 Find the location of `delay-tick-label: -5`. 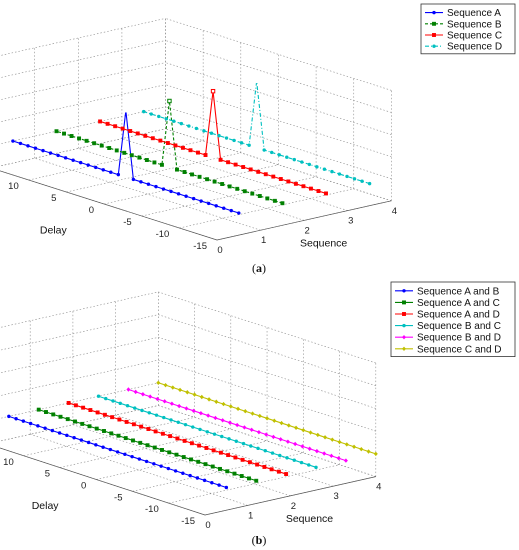

delay-tick-label: -5 is located at coordinates (127, 222).